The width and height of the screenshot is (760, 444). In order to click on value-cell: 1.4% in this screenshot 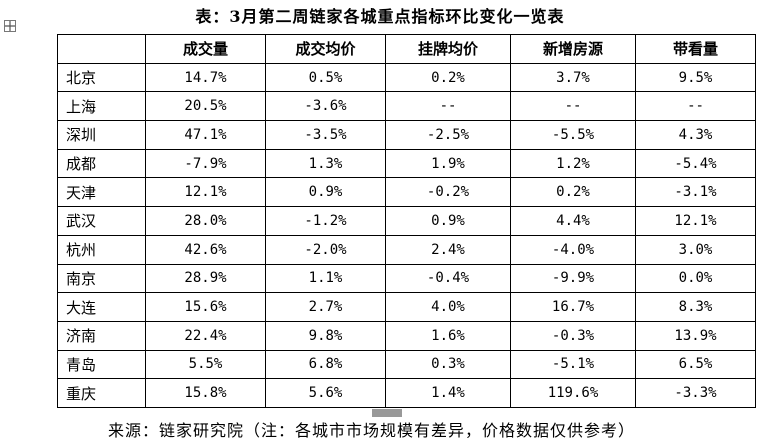, I will do `click(448, 393)`.